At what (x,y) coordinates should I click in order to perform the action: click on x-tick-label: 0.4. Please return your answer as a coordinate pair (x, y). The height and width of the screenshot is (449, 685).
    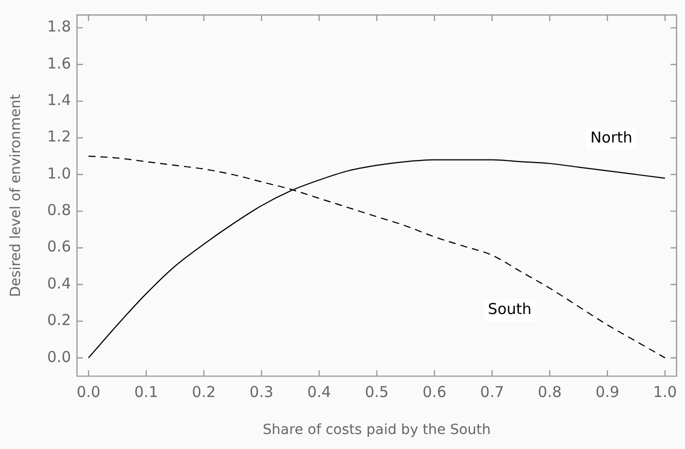
    Looking at the image, I should click on (319, 392).